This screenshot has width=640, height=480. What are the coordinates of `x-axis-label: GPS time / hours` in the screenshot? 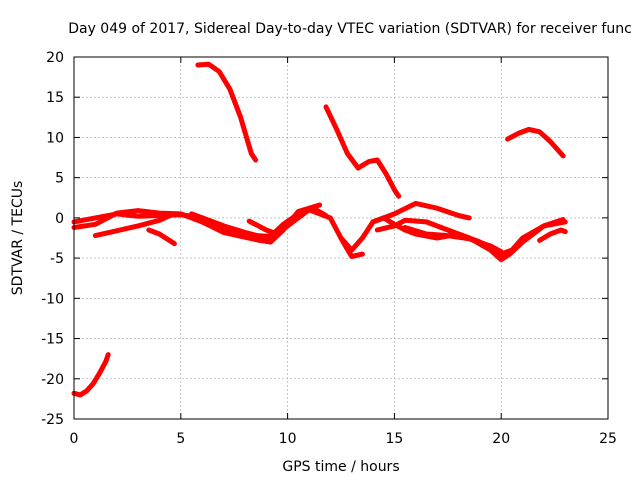 It's located at (340, 467).